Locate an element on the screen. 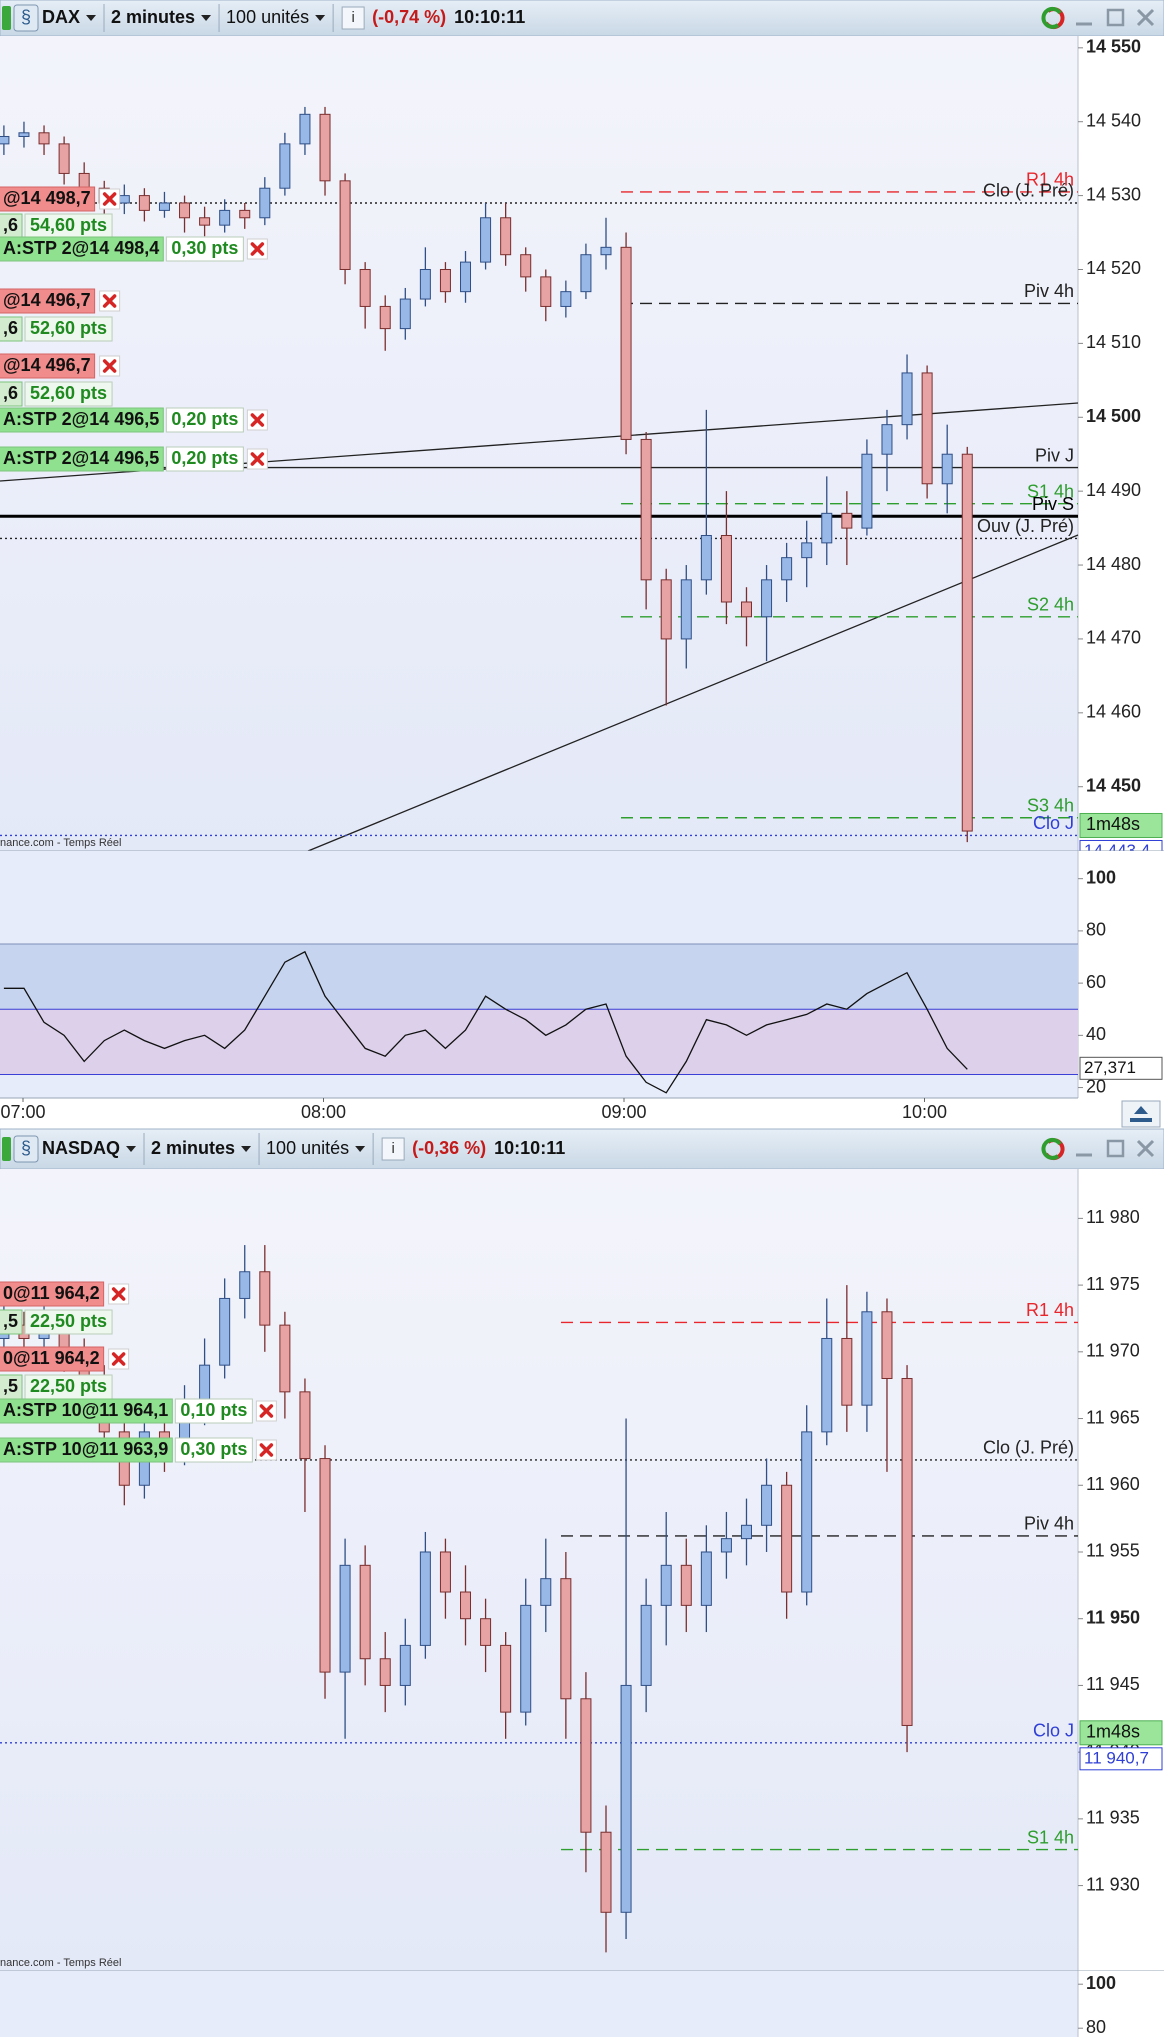 This screenshot has width=1164, height=2037. time-label: 07:00 is located at coordinates (22, 1112).